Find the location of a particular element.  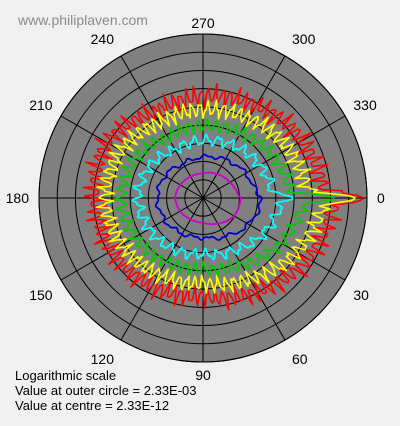

centre-value: Value at centre = 2.33E-12 is located at coordinates (92, 405).